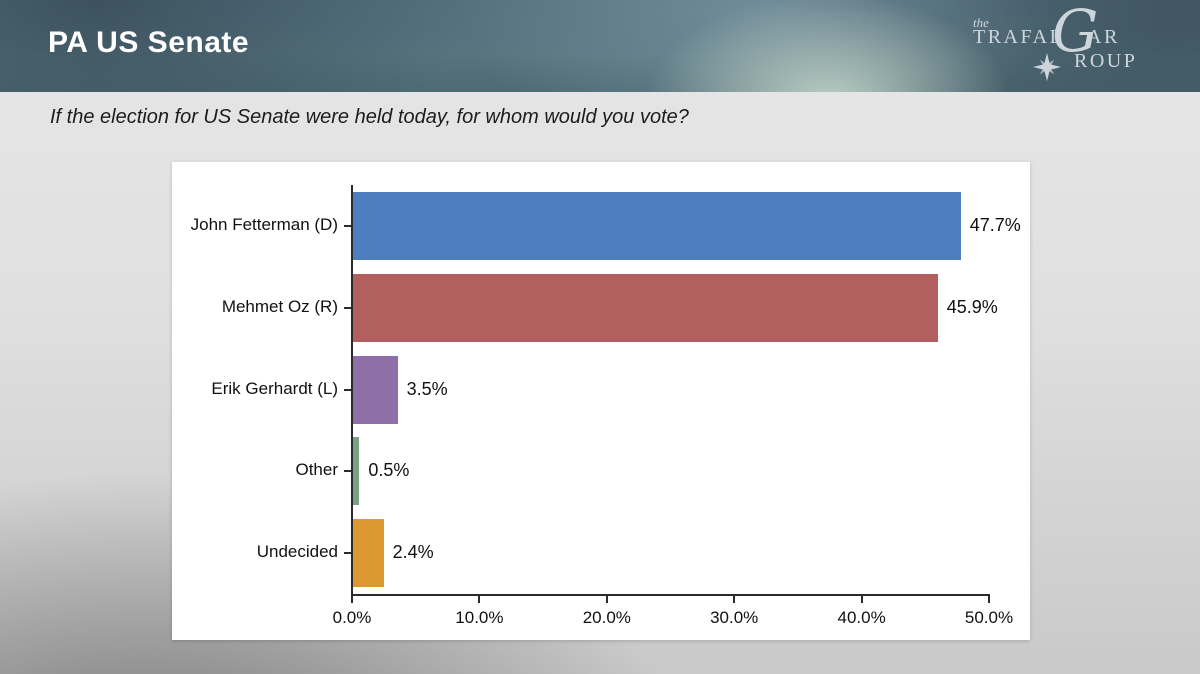 This screenshot has height=674, width=1200. Describe the element at coordinates (670, 595) in the screenshot. I see `x-axis-line` at that location.